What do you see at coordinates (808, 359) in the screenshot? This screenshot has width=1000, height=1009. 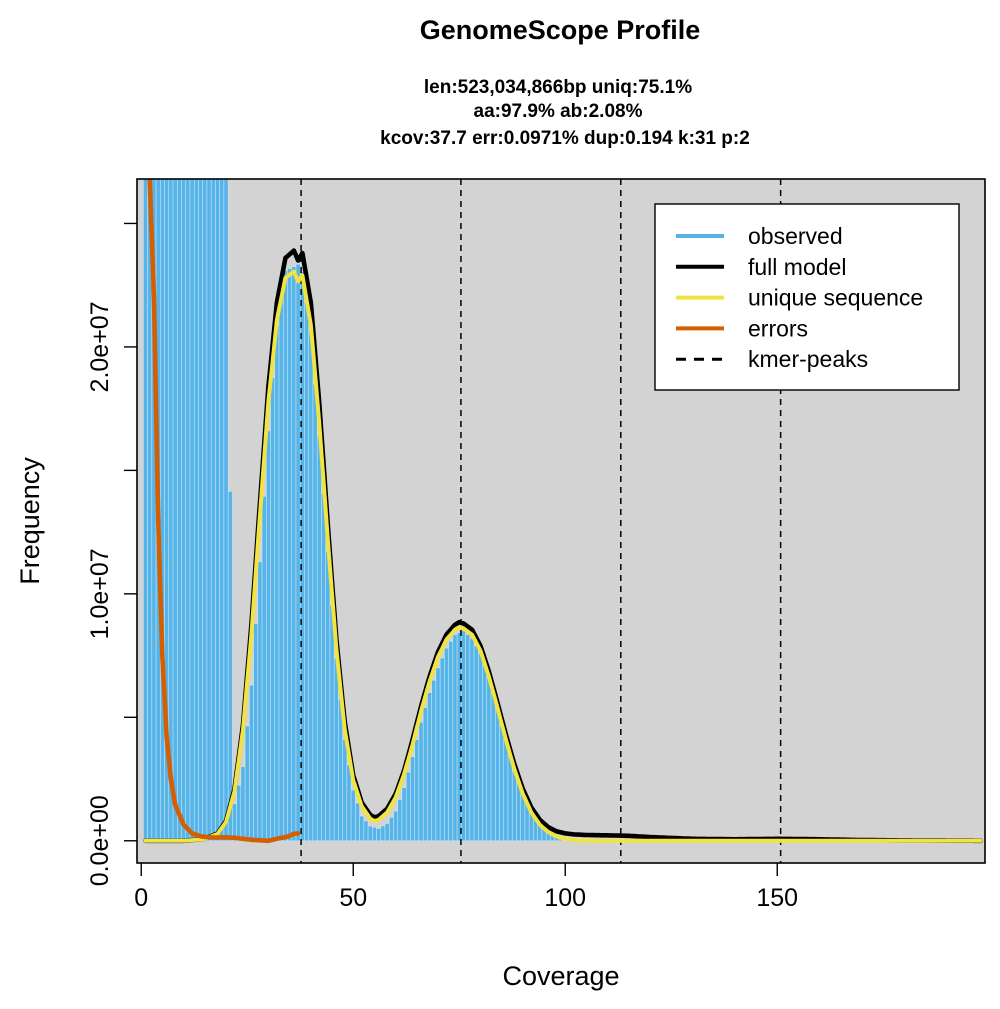 I see `legend-label-kmer-peaks: kmer-peaks` at bounding box center [808, 359].